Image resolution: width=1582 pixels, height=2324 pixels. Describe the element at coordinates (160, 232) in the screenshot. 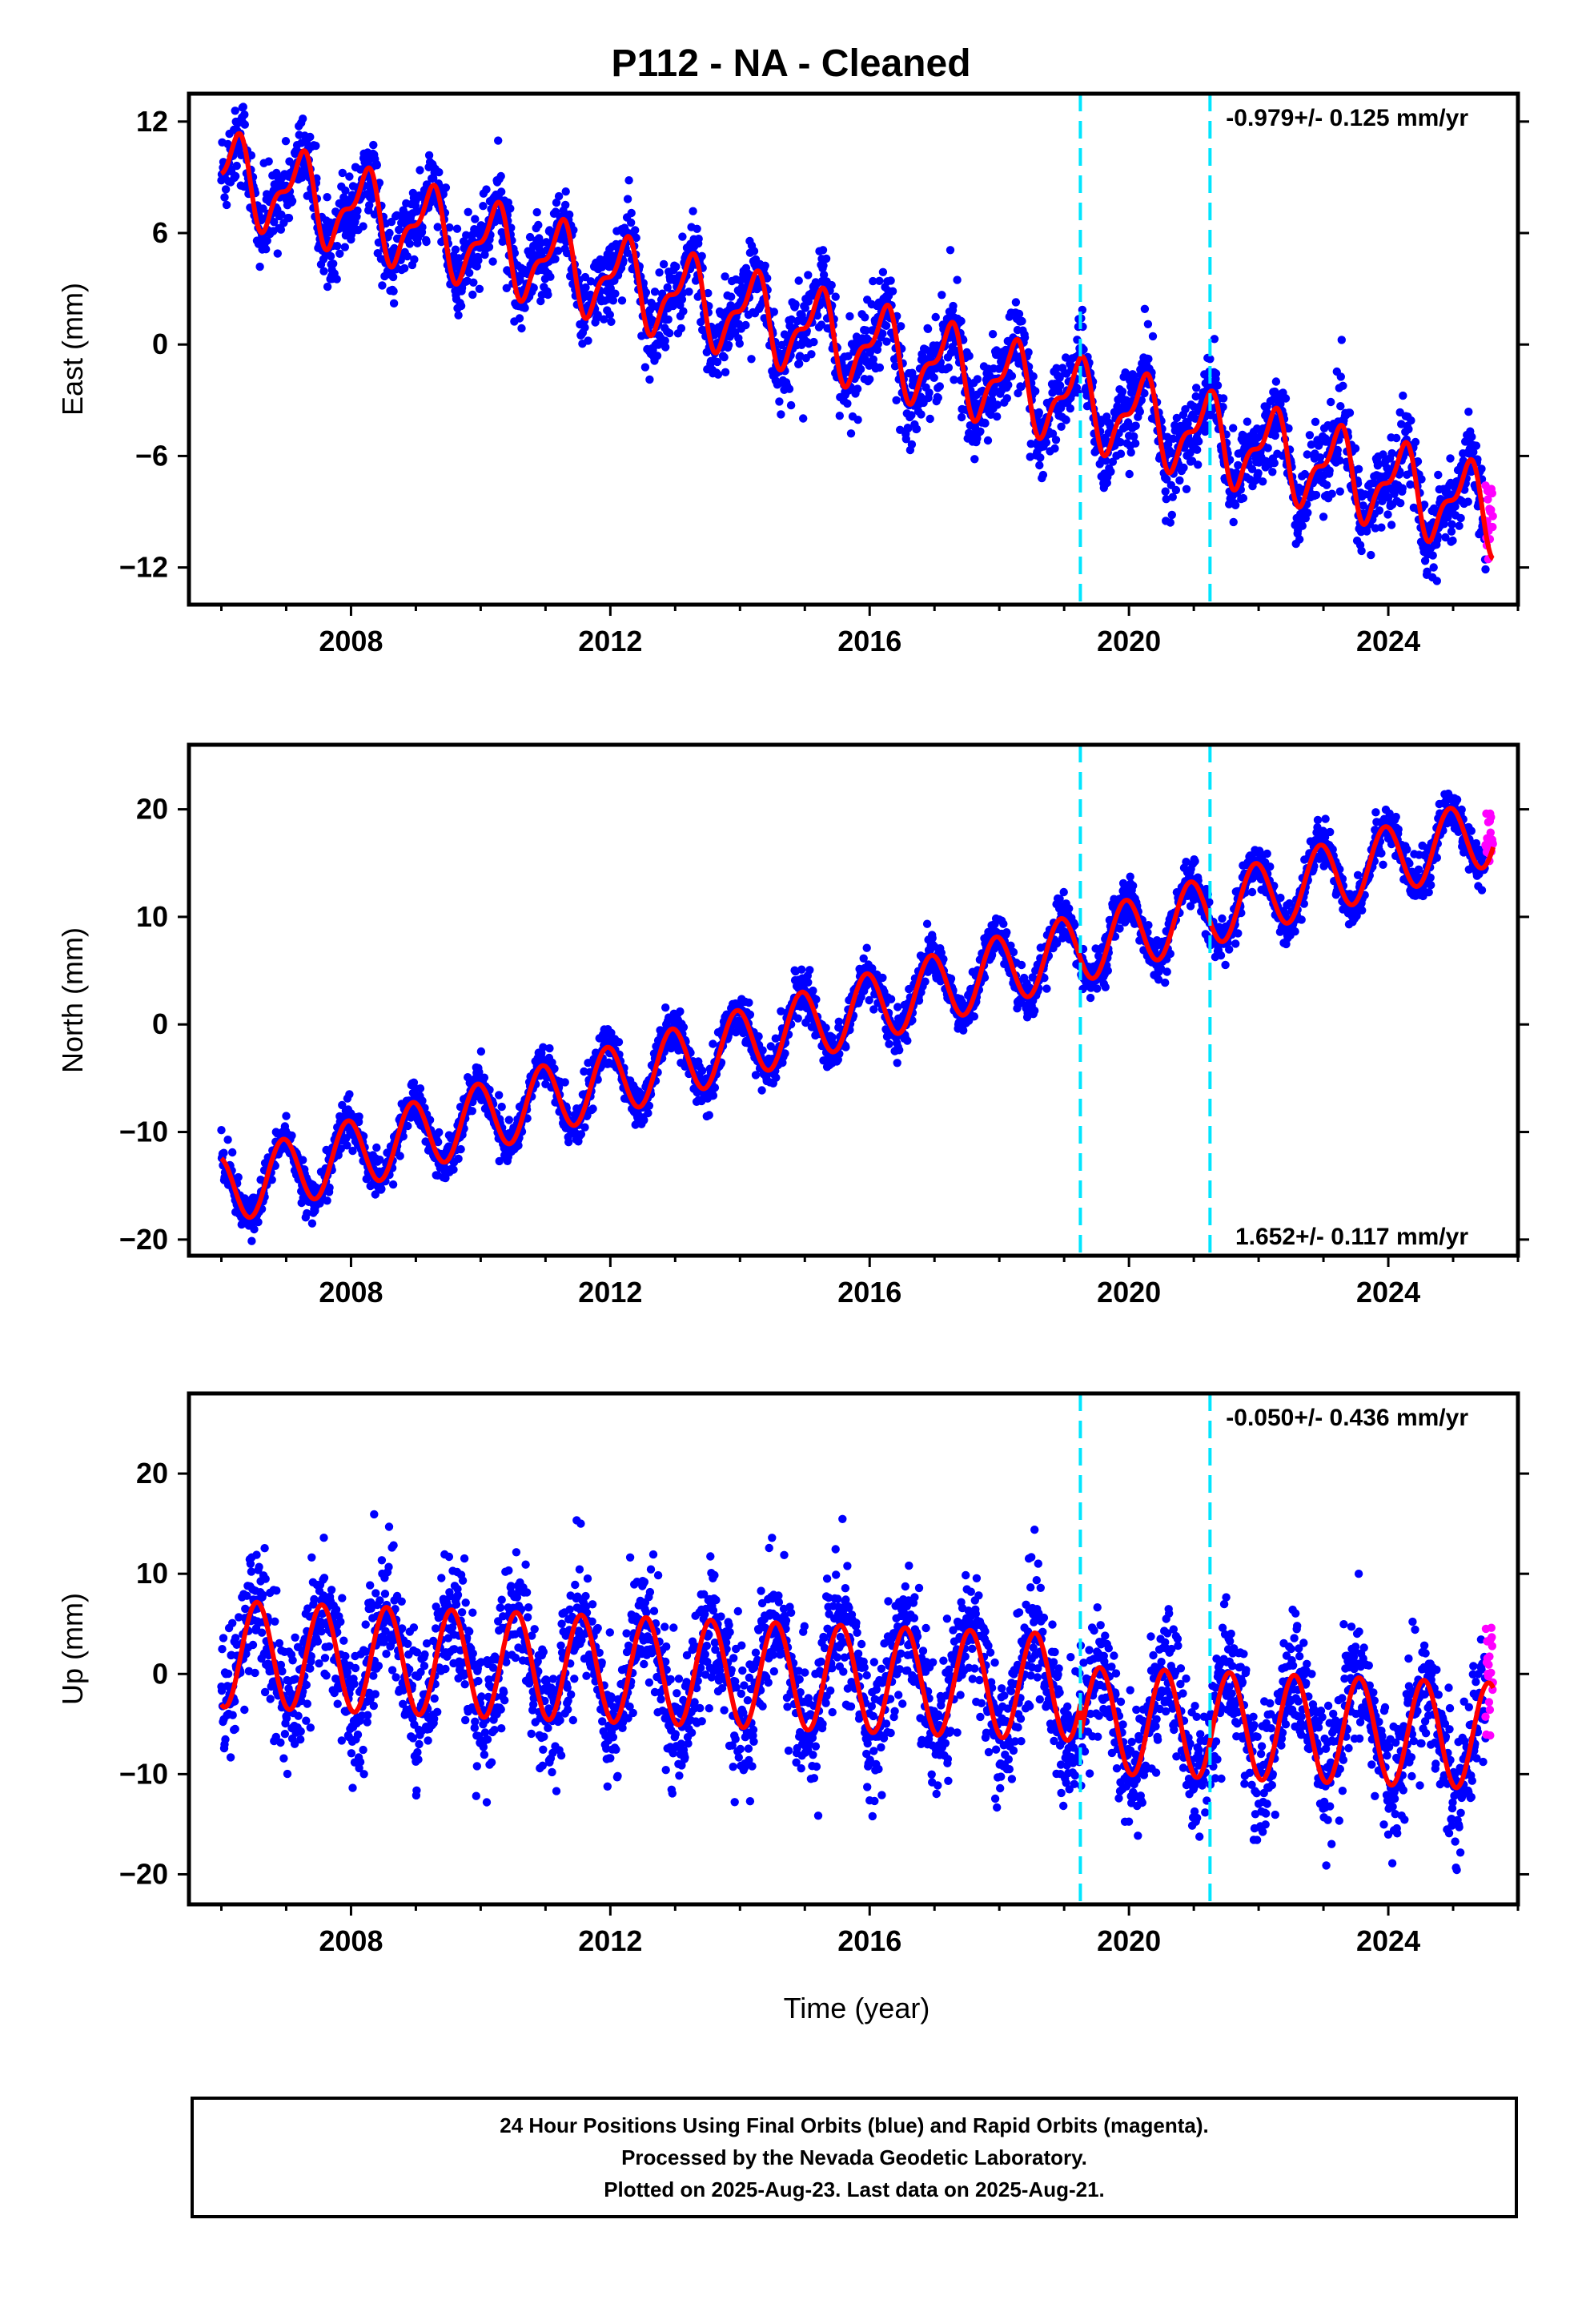

I see `y-tick-label: 6` at that location.